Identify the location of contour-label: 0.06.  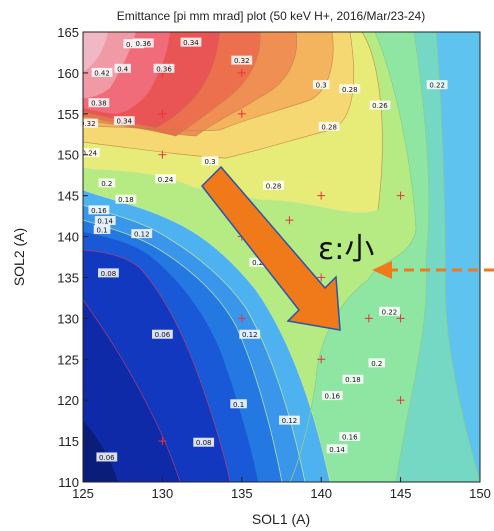
(162, 334).